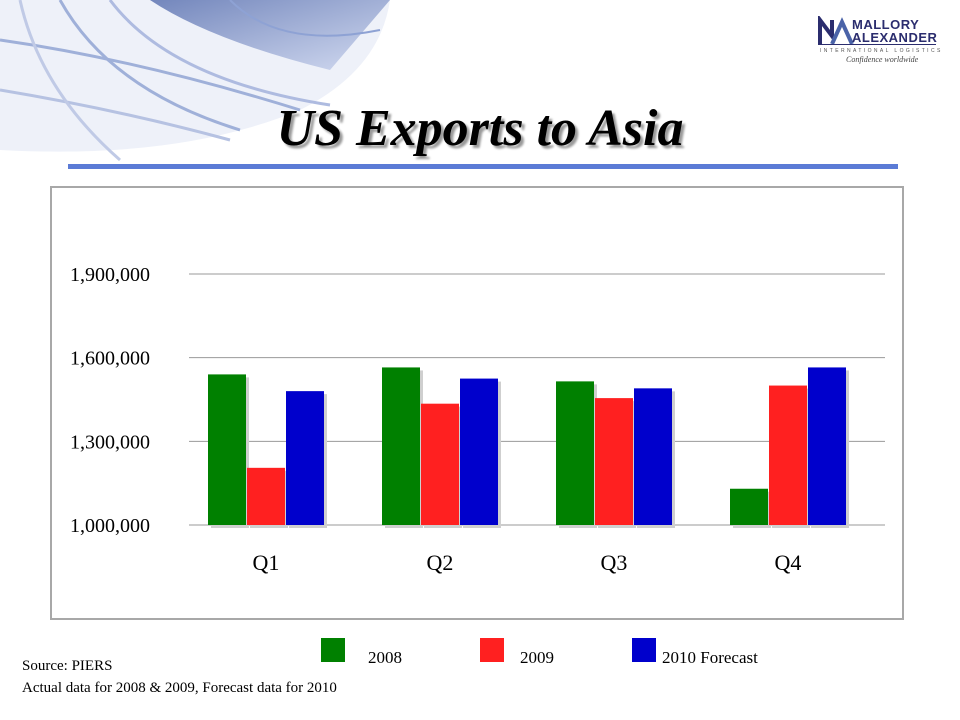 This screenshot has height=720, width=960. Describe the element at coordinates (195, 81) in the screenshot. I see `globe-graphic` at that location.